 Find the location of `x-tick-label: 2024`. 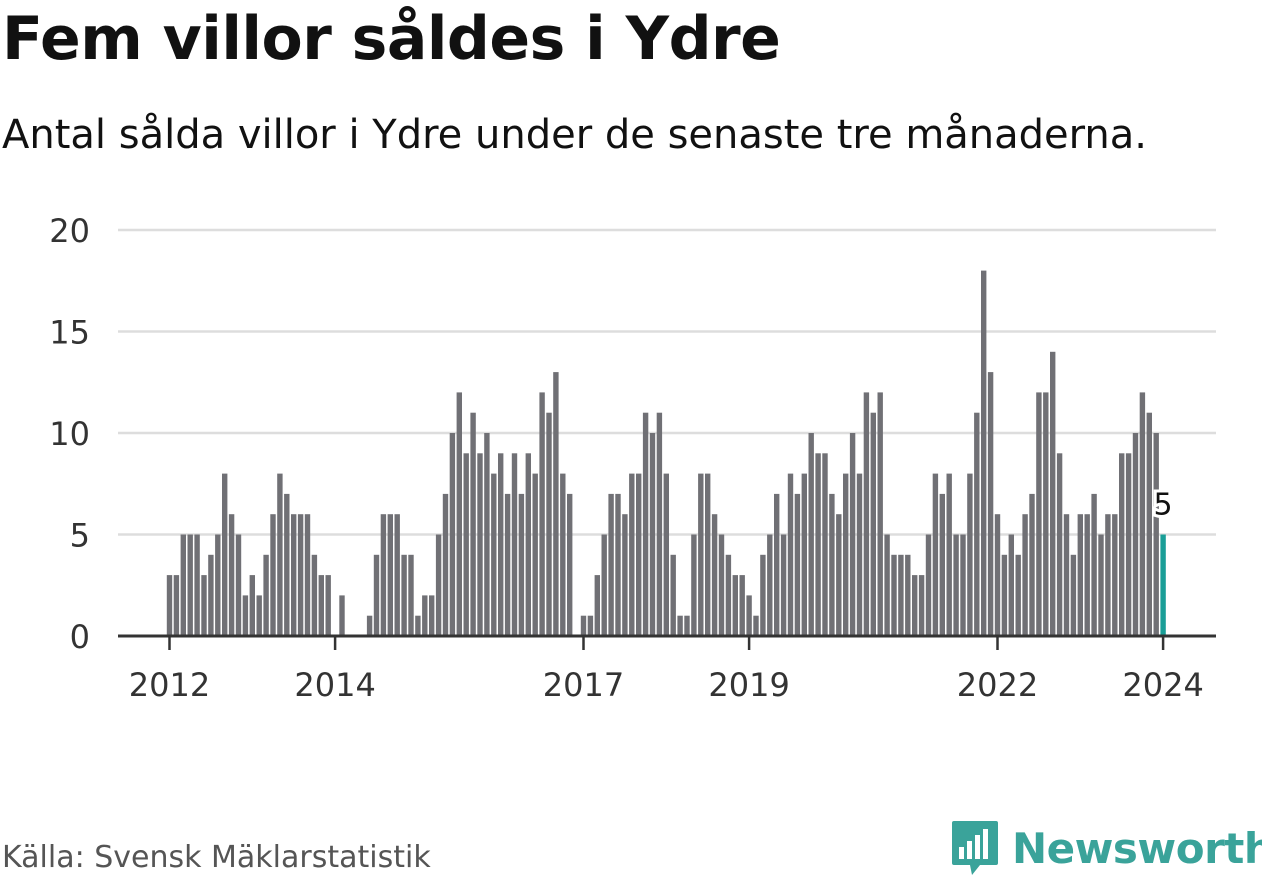

x-tick-label: 2024 is located at coordinates (1162, 685).